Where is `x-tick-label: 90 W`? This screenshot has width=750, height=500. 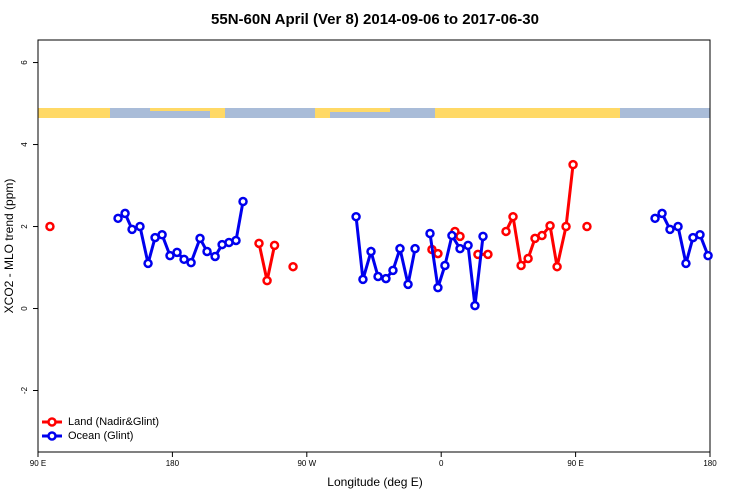 x-tick-label: 90 W is located at coordinates (306, 463).